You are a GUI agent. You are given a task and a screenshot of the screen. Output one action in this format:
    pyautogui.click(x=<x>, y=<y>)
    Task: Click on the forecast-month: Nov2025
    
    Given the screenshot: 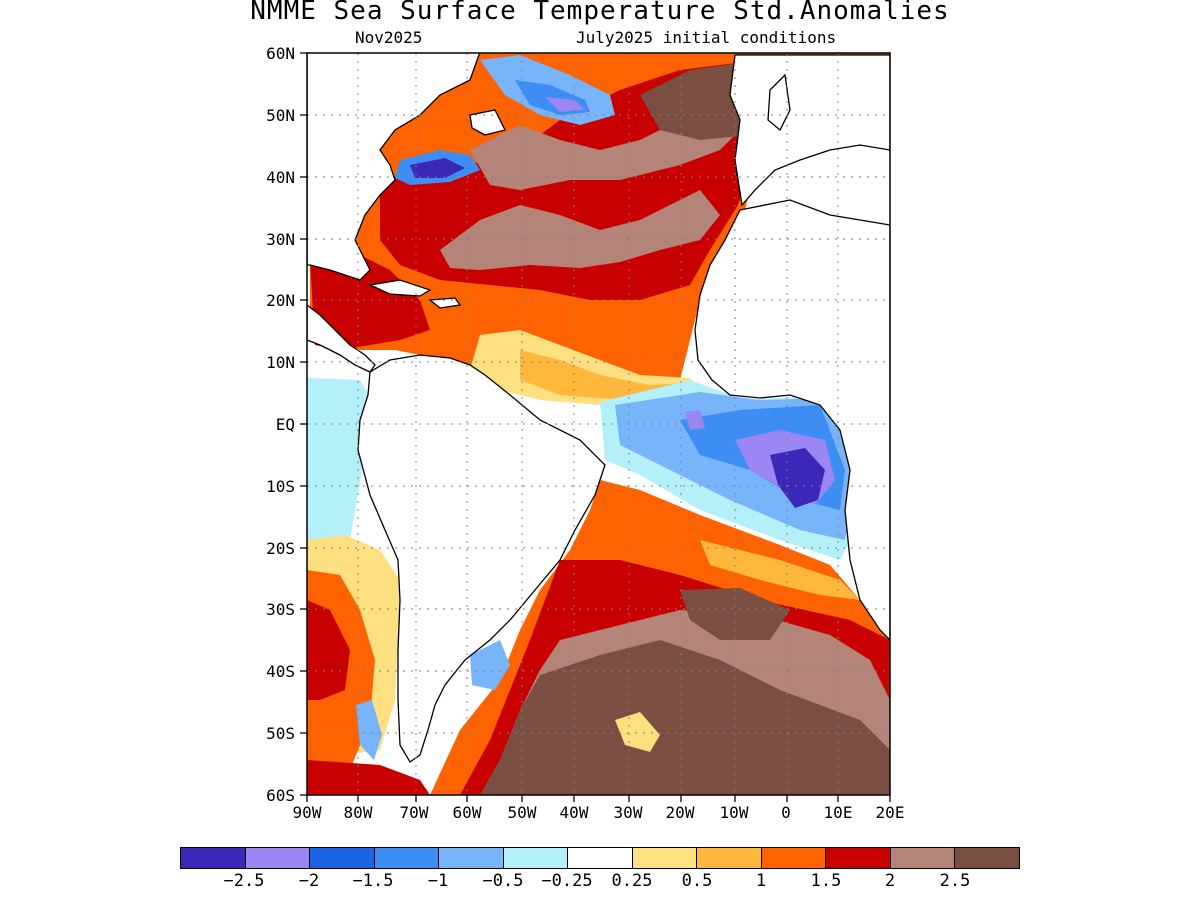 What is the action you would take?
    pyautogui.click(x=389, y=37)
    